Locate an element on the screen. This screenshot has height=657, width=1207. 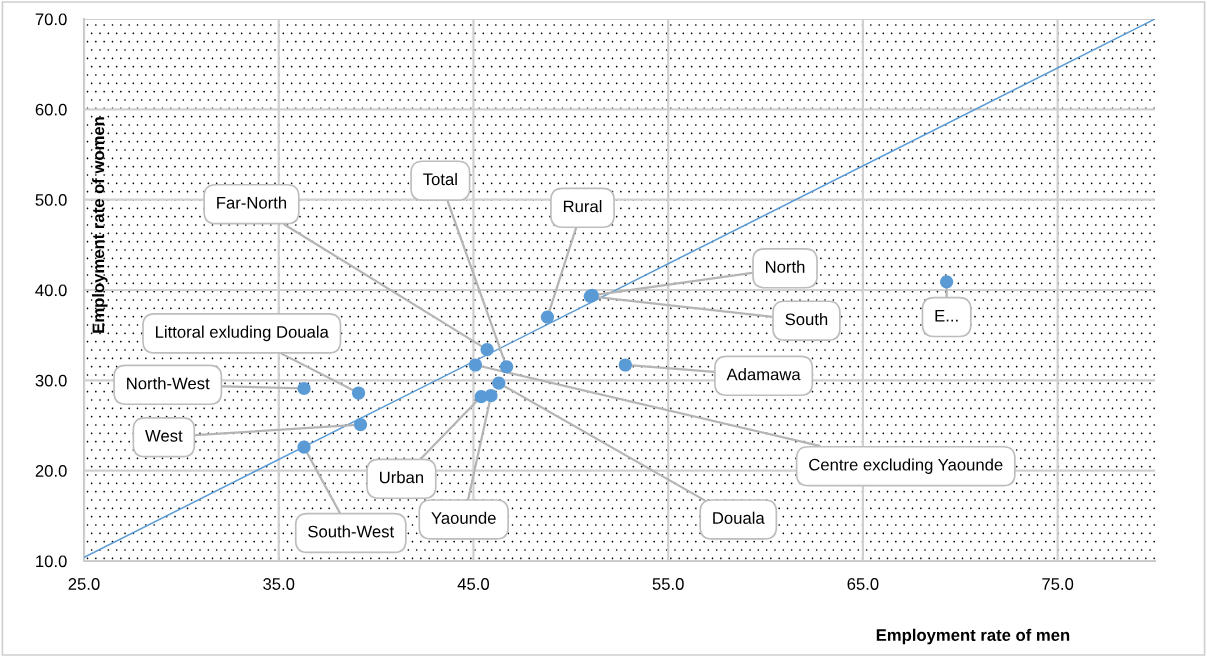
x-tick-label: 55.0 is located at coordinates (668, 584).